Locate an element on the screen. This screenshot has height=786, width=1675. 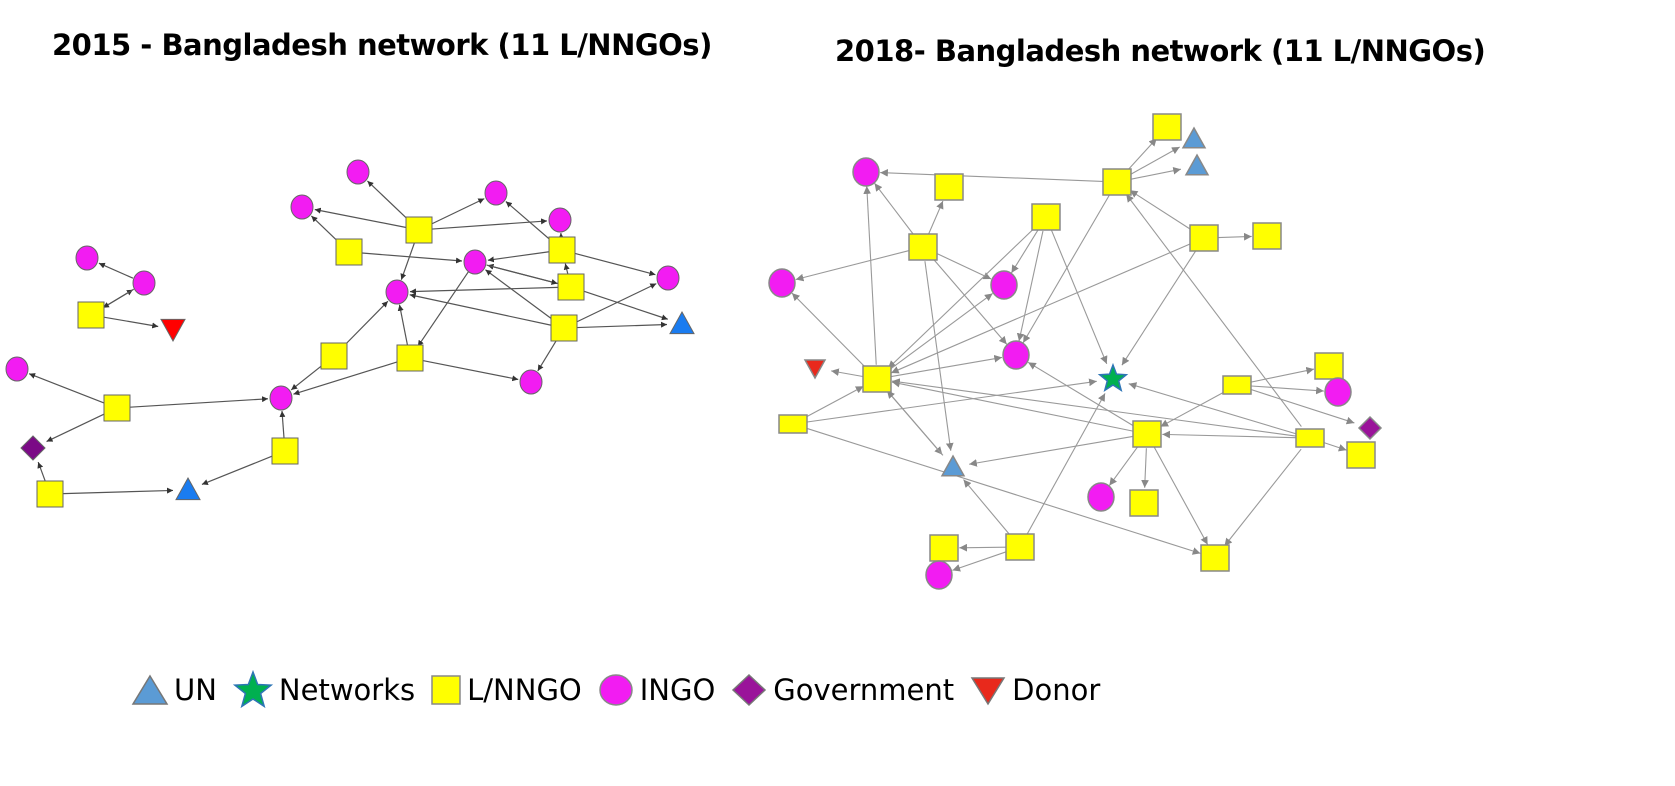
triangle-down-icon is located at coordinates (988, 691).